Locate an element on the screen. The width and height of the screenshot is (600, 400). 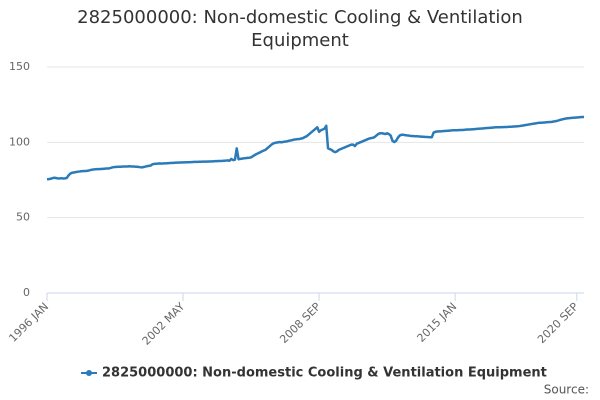
legend-marker is located at coordinates (89, 373).